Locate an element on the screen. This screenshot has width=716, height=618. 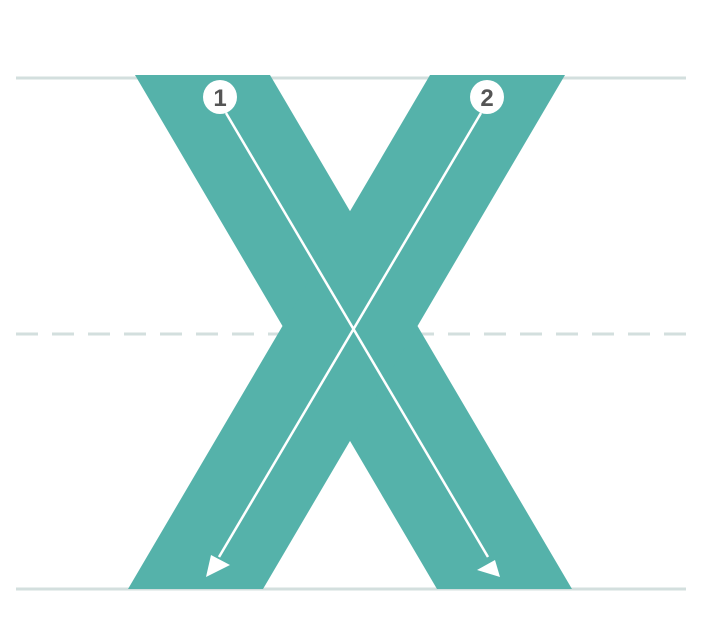
stroke-2-number: 2 is located at coordinates (486, 98).